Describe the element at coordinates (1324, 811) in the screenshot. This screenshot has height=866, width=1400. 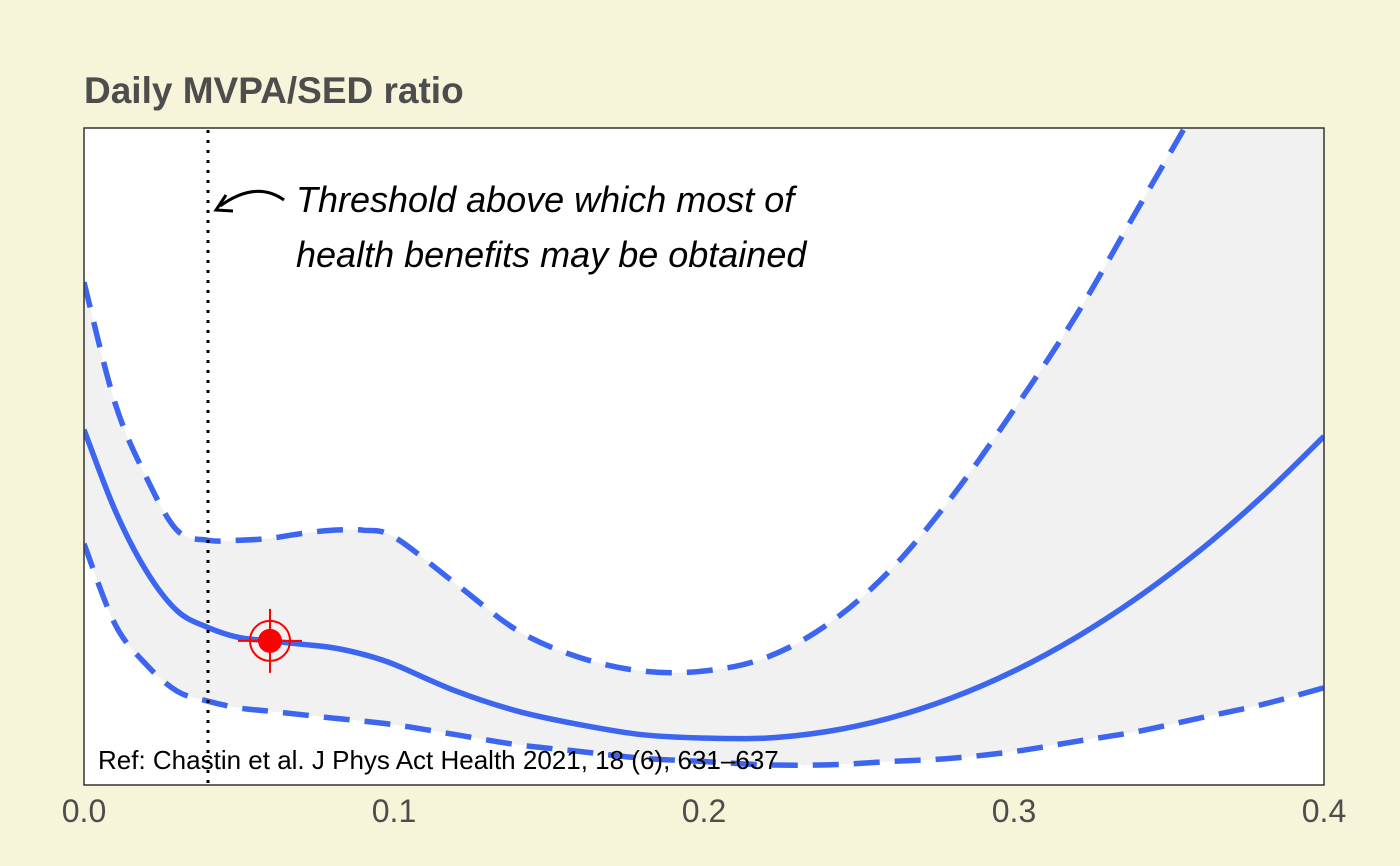
I see `x-tick-label: 0.4` at that location.